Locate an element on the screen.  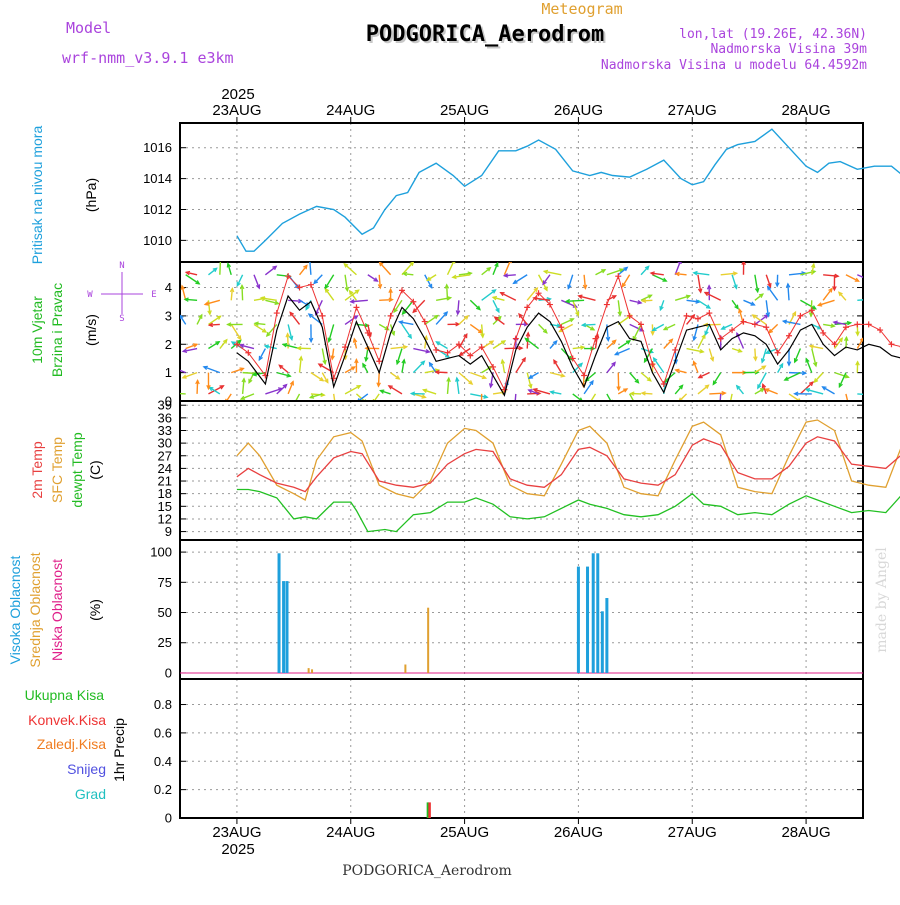
bottom-day-label: 25AUG is located at coordinates (464, 832).